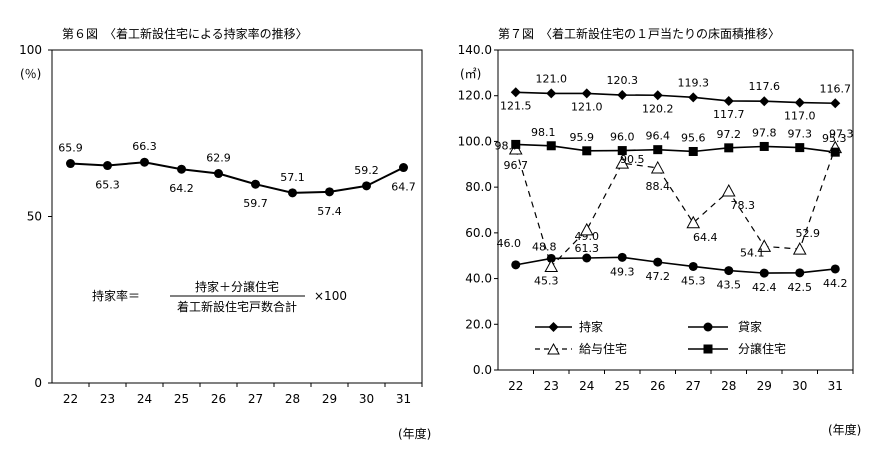 Image resolution: width=890 pixels, height=457 pixels. Describe the element at coordinates (181, 188) in the screenshot. I see `chart6-data-label: 64.2` at that location.